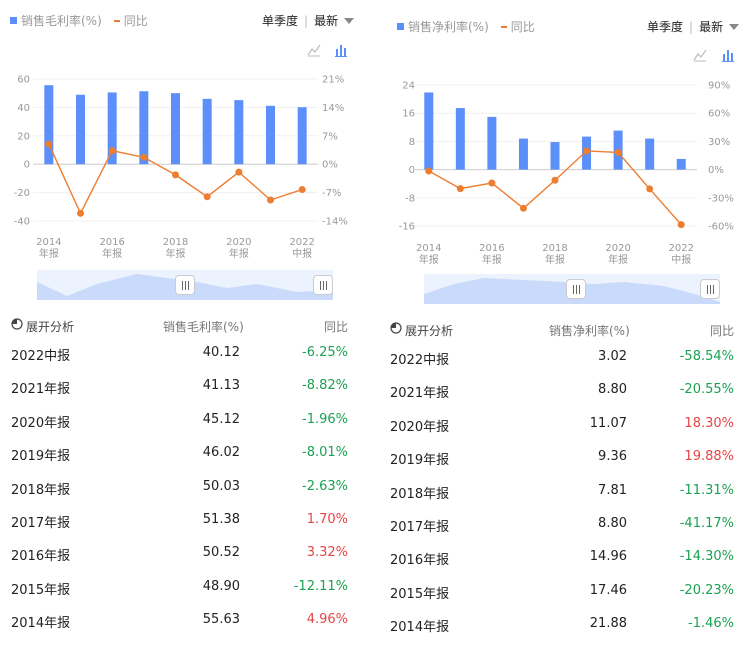  Describe the element at coordinates (23, 80) in the screenshot. I see `y-left-tick-label: 60` at that location.